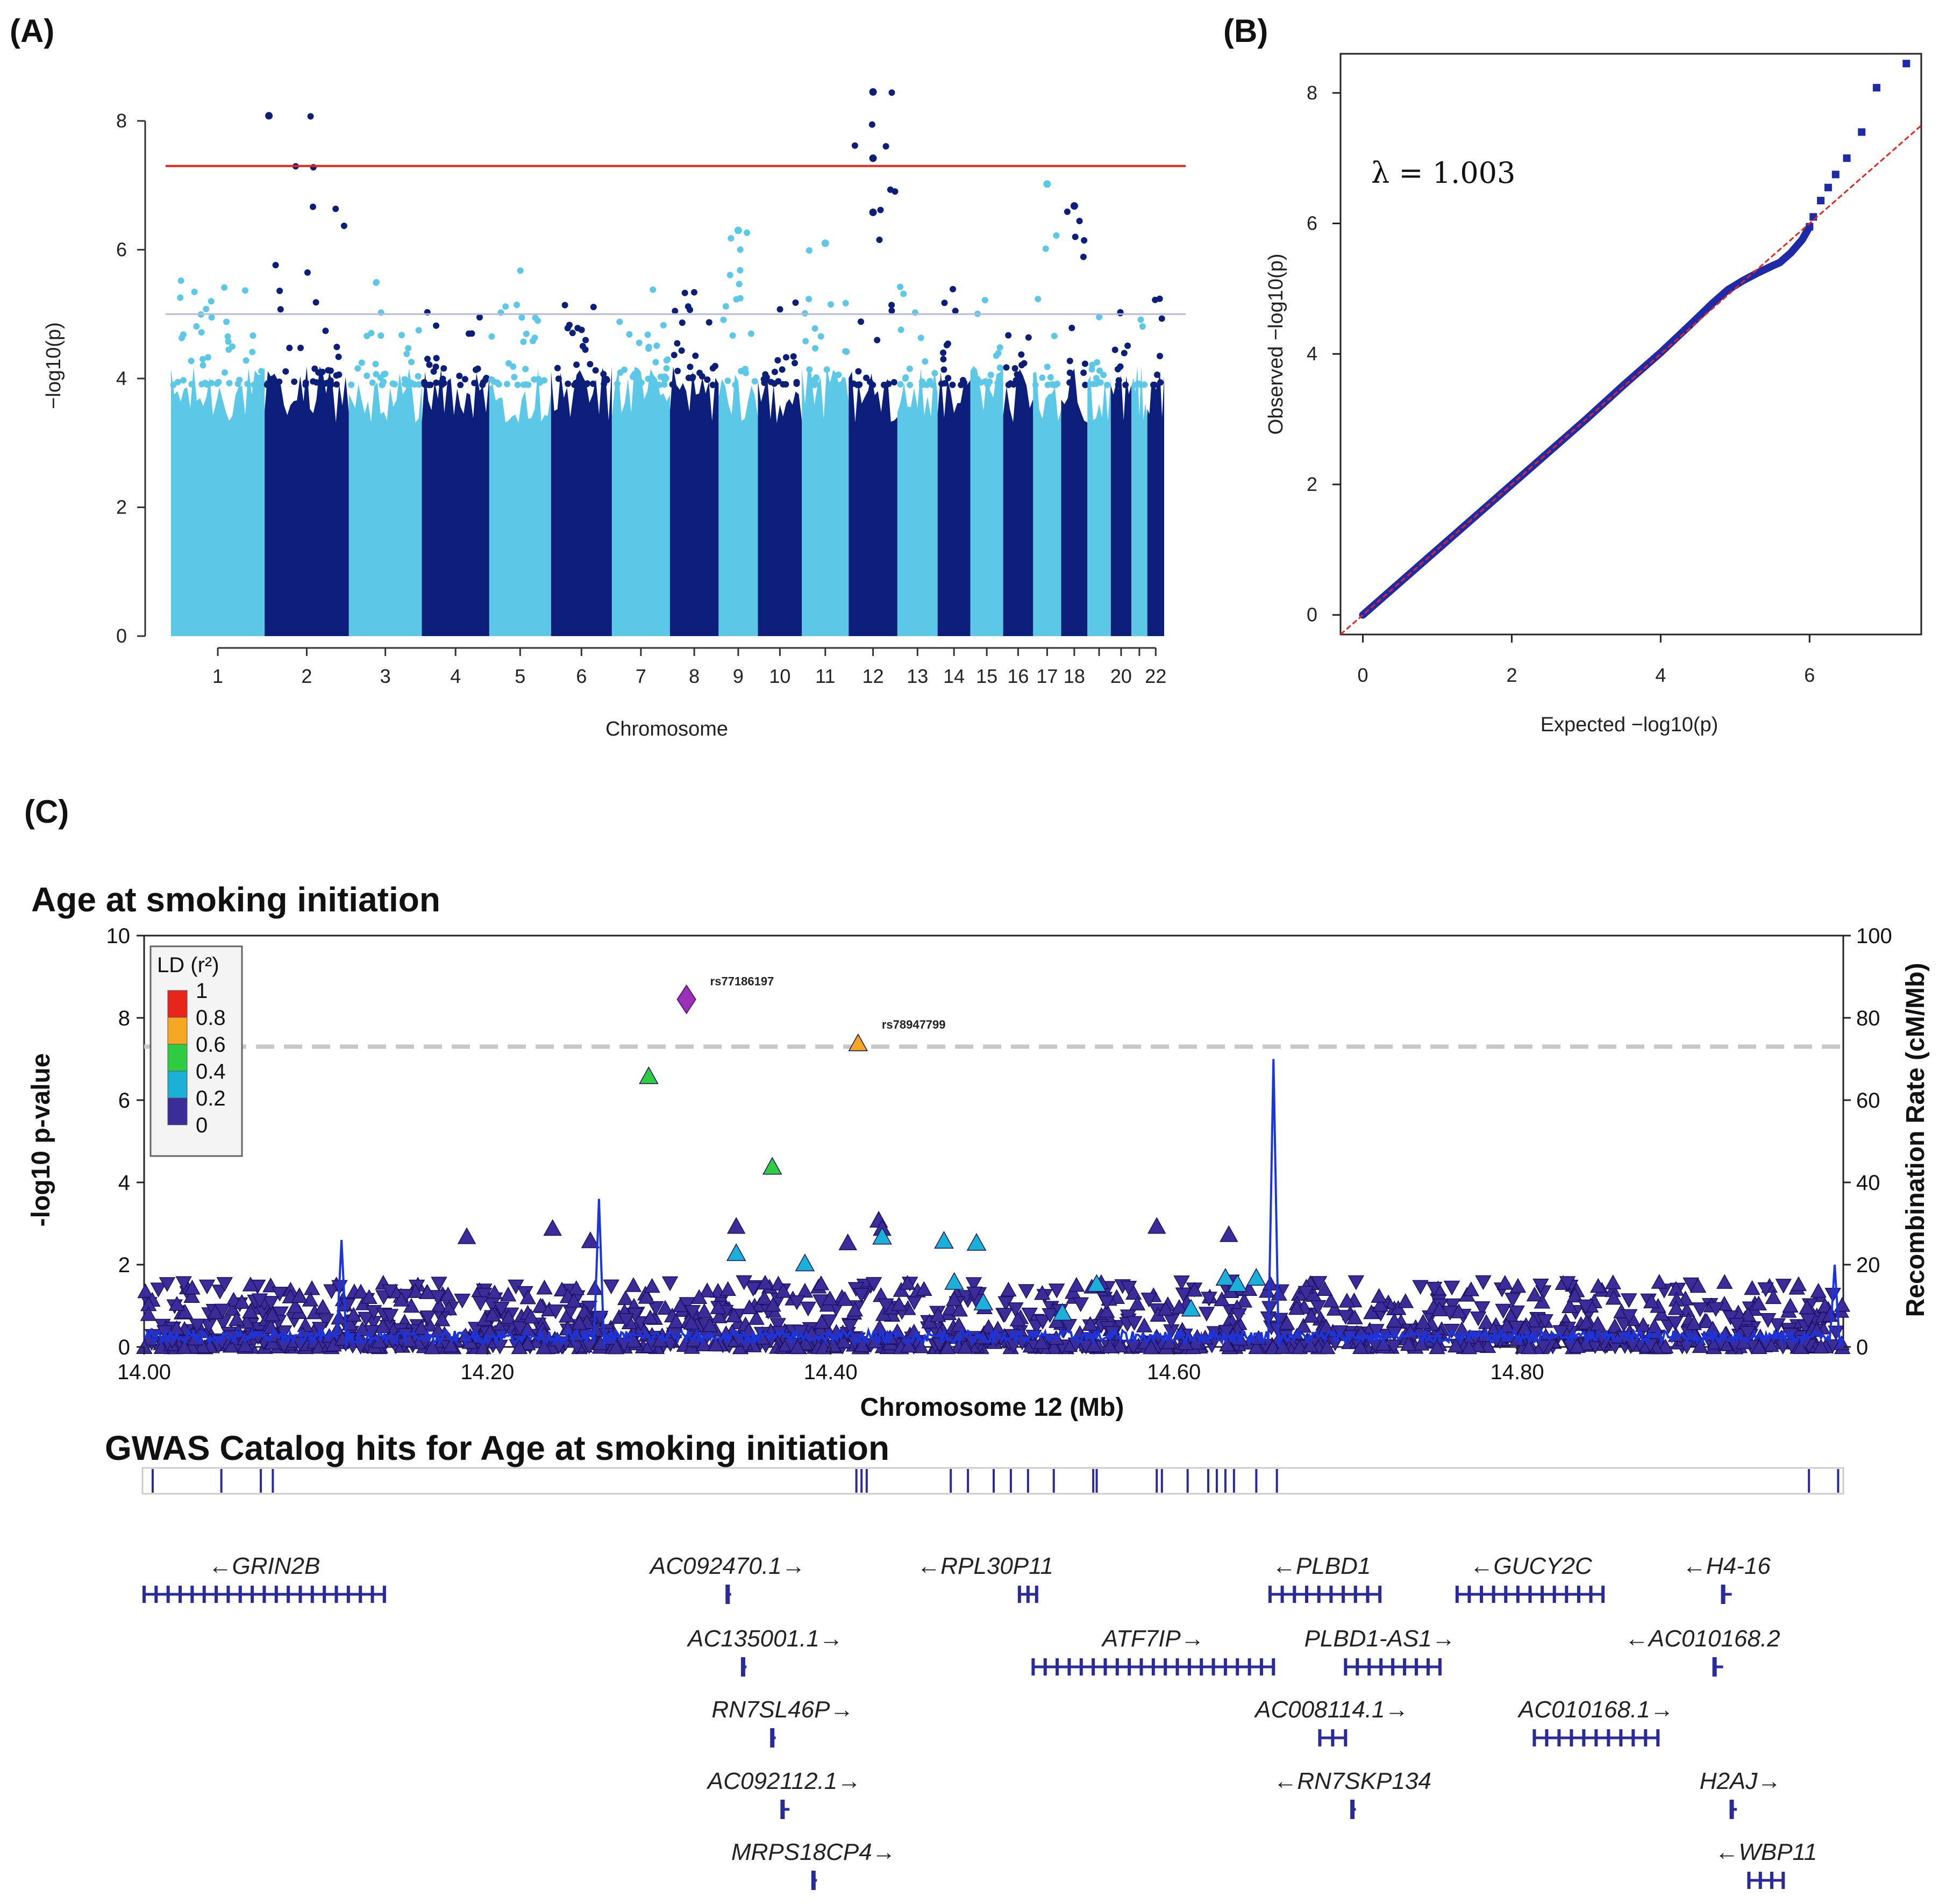  I want to click on manhattan-x-tick-label: 16, so click(1018, 676).